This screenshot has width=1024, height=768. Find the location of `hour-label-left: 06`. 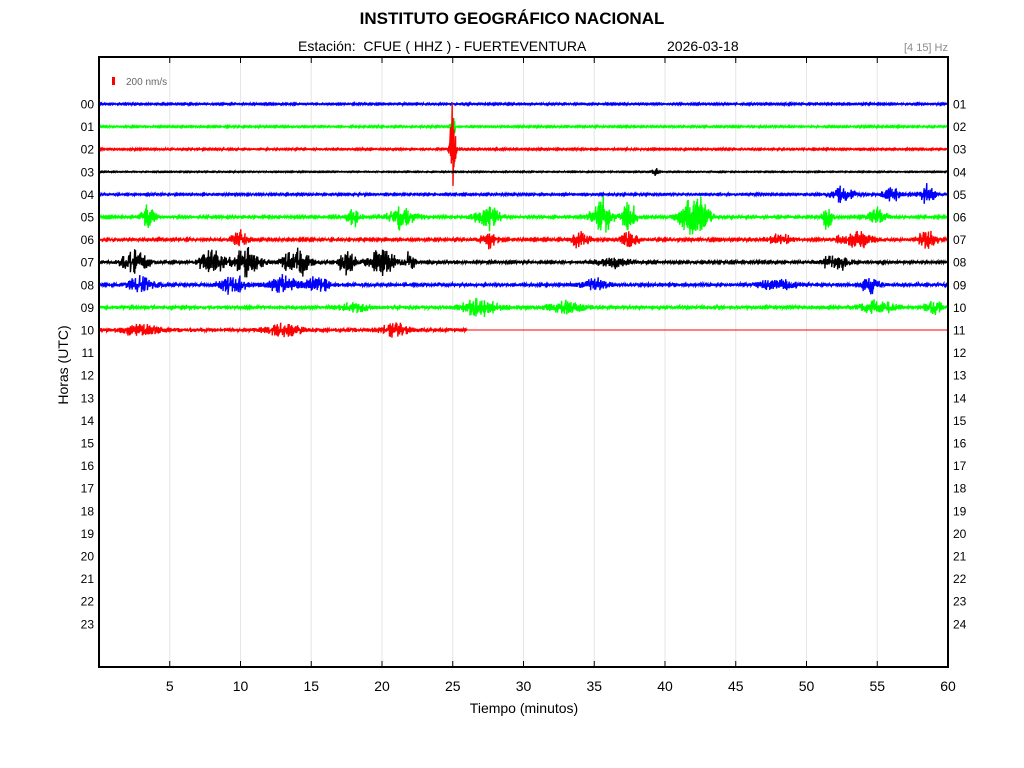

hour-label-left: 06 is located at coordinates (88, 240).